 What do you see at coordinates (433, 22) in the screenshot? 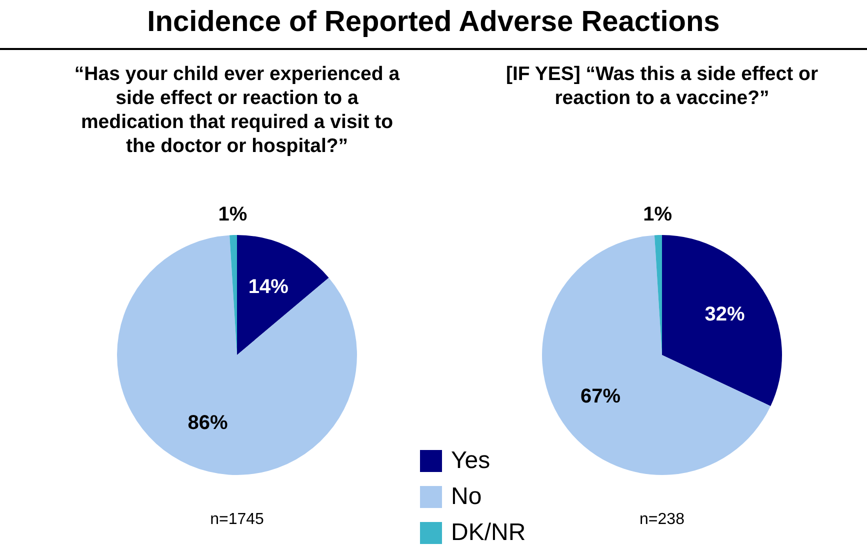
I see `chart-title: Incidence of Reported Adverse Reactions` at bounding box center [433, 22].